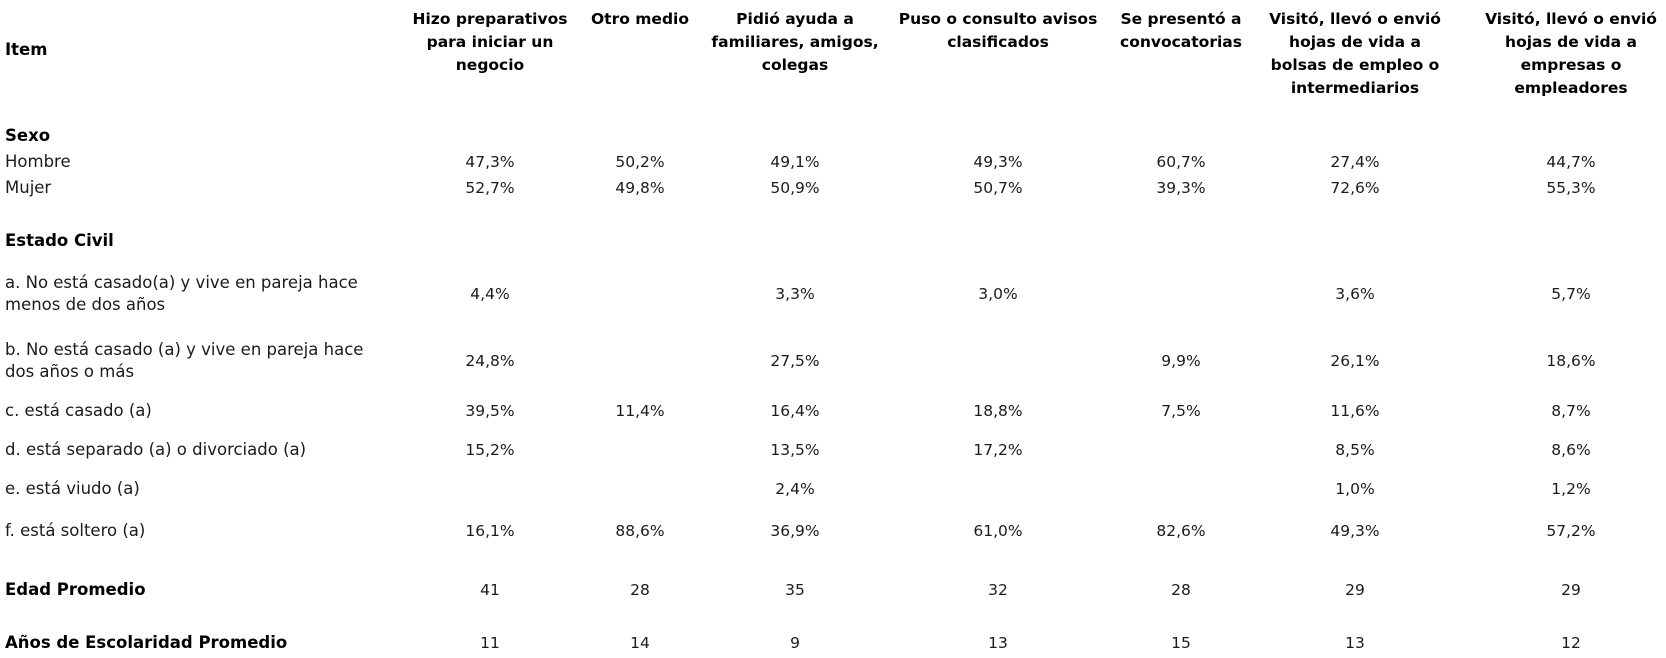 The width and height of the screenshot is (1666, 658). What do you see at coordinates (998, 590) in the screenshot?
I see `table-cell: 32` at bounding box center [998, 590].